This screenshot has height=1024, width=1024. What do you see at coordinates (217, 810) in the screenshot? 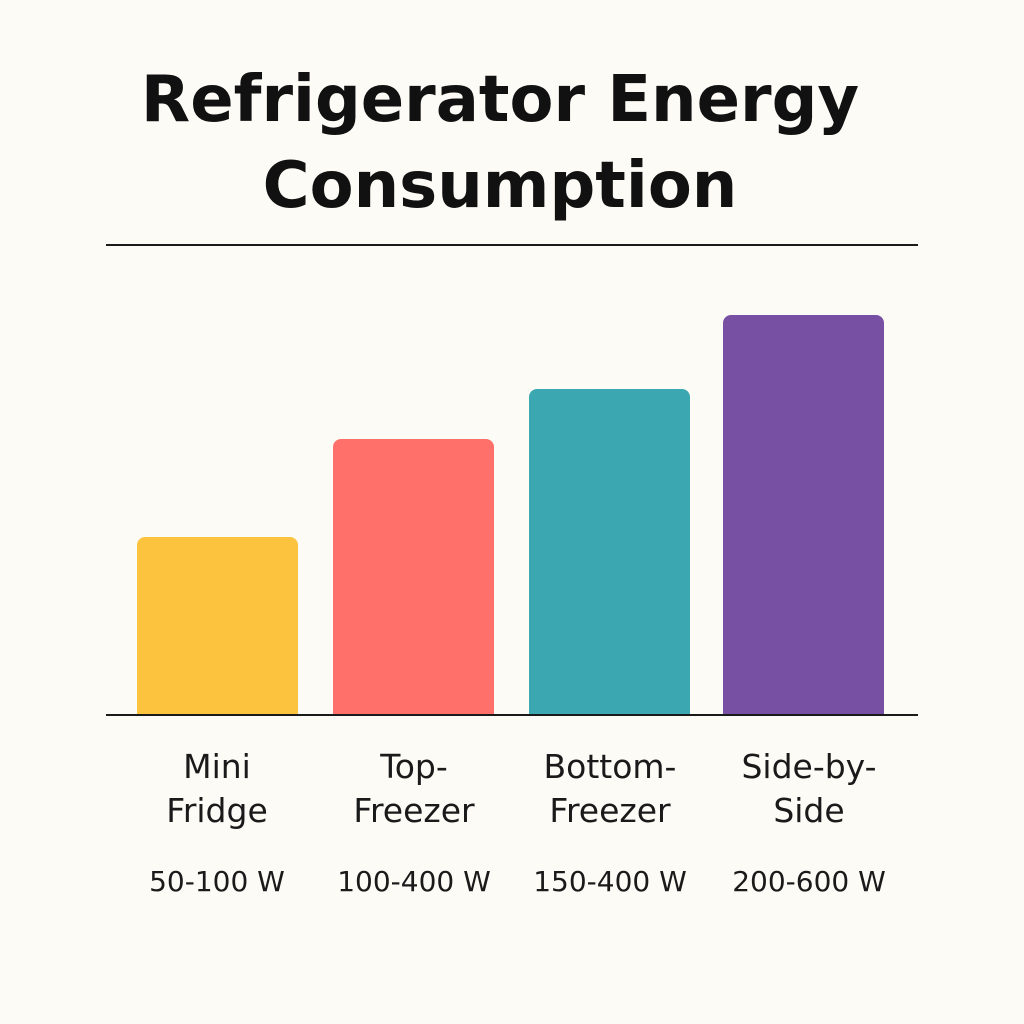
I see `category-label-line: Fridge` at bounding box center [217, 810].